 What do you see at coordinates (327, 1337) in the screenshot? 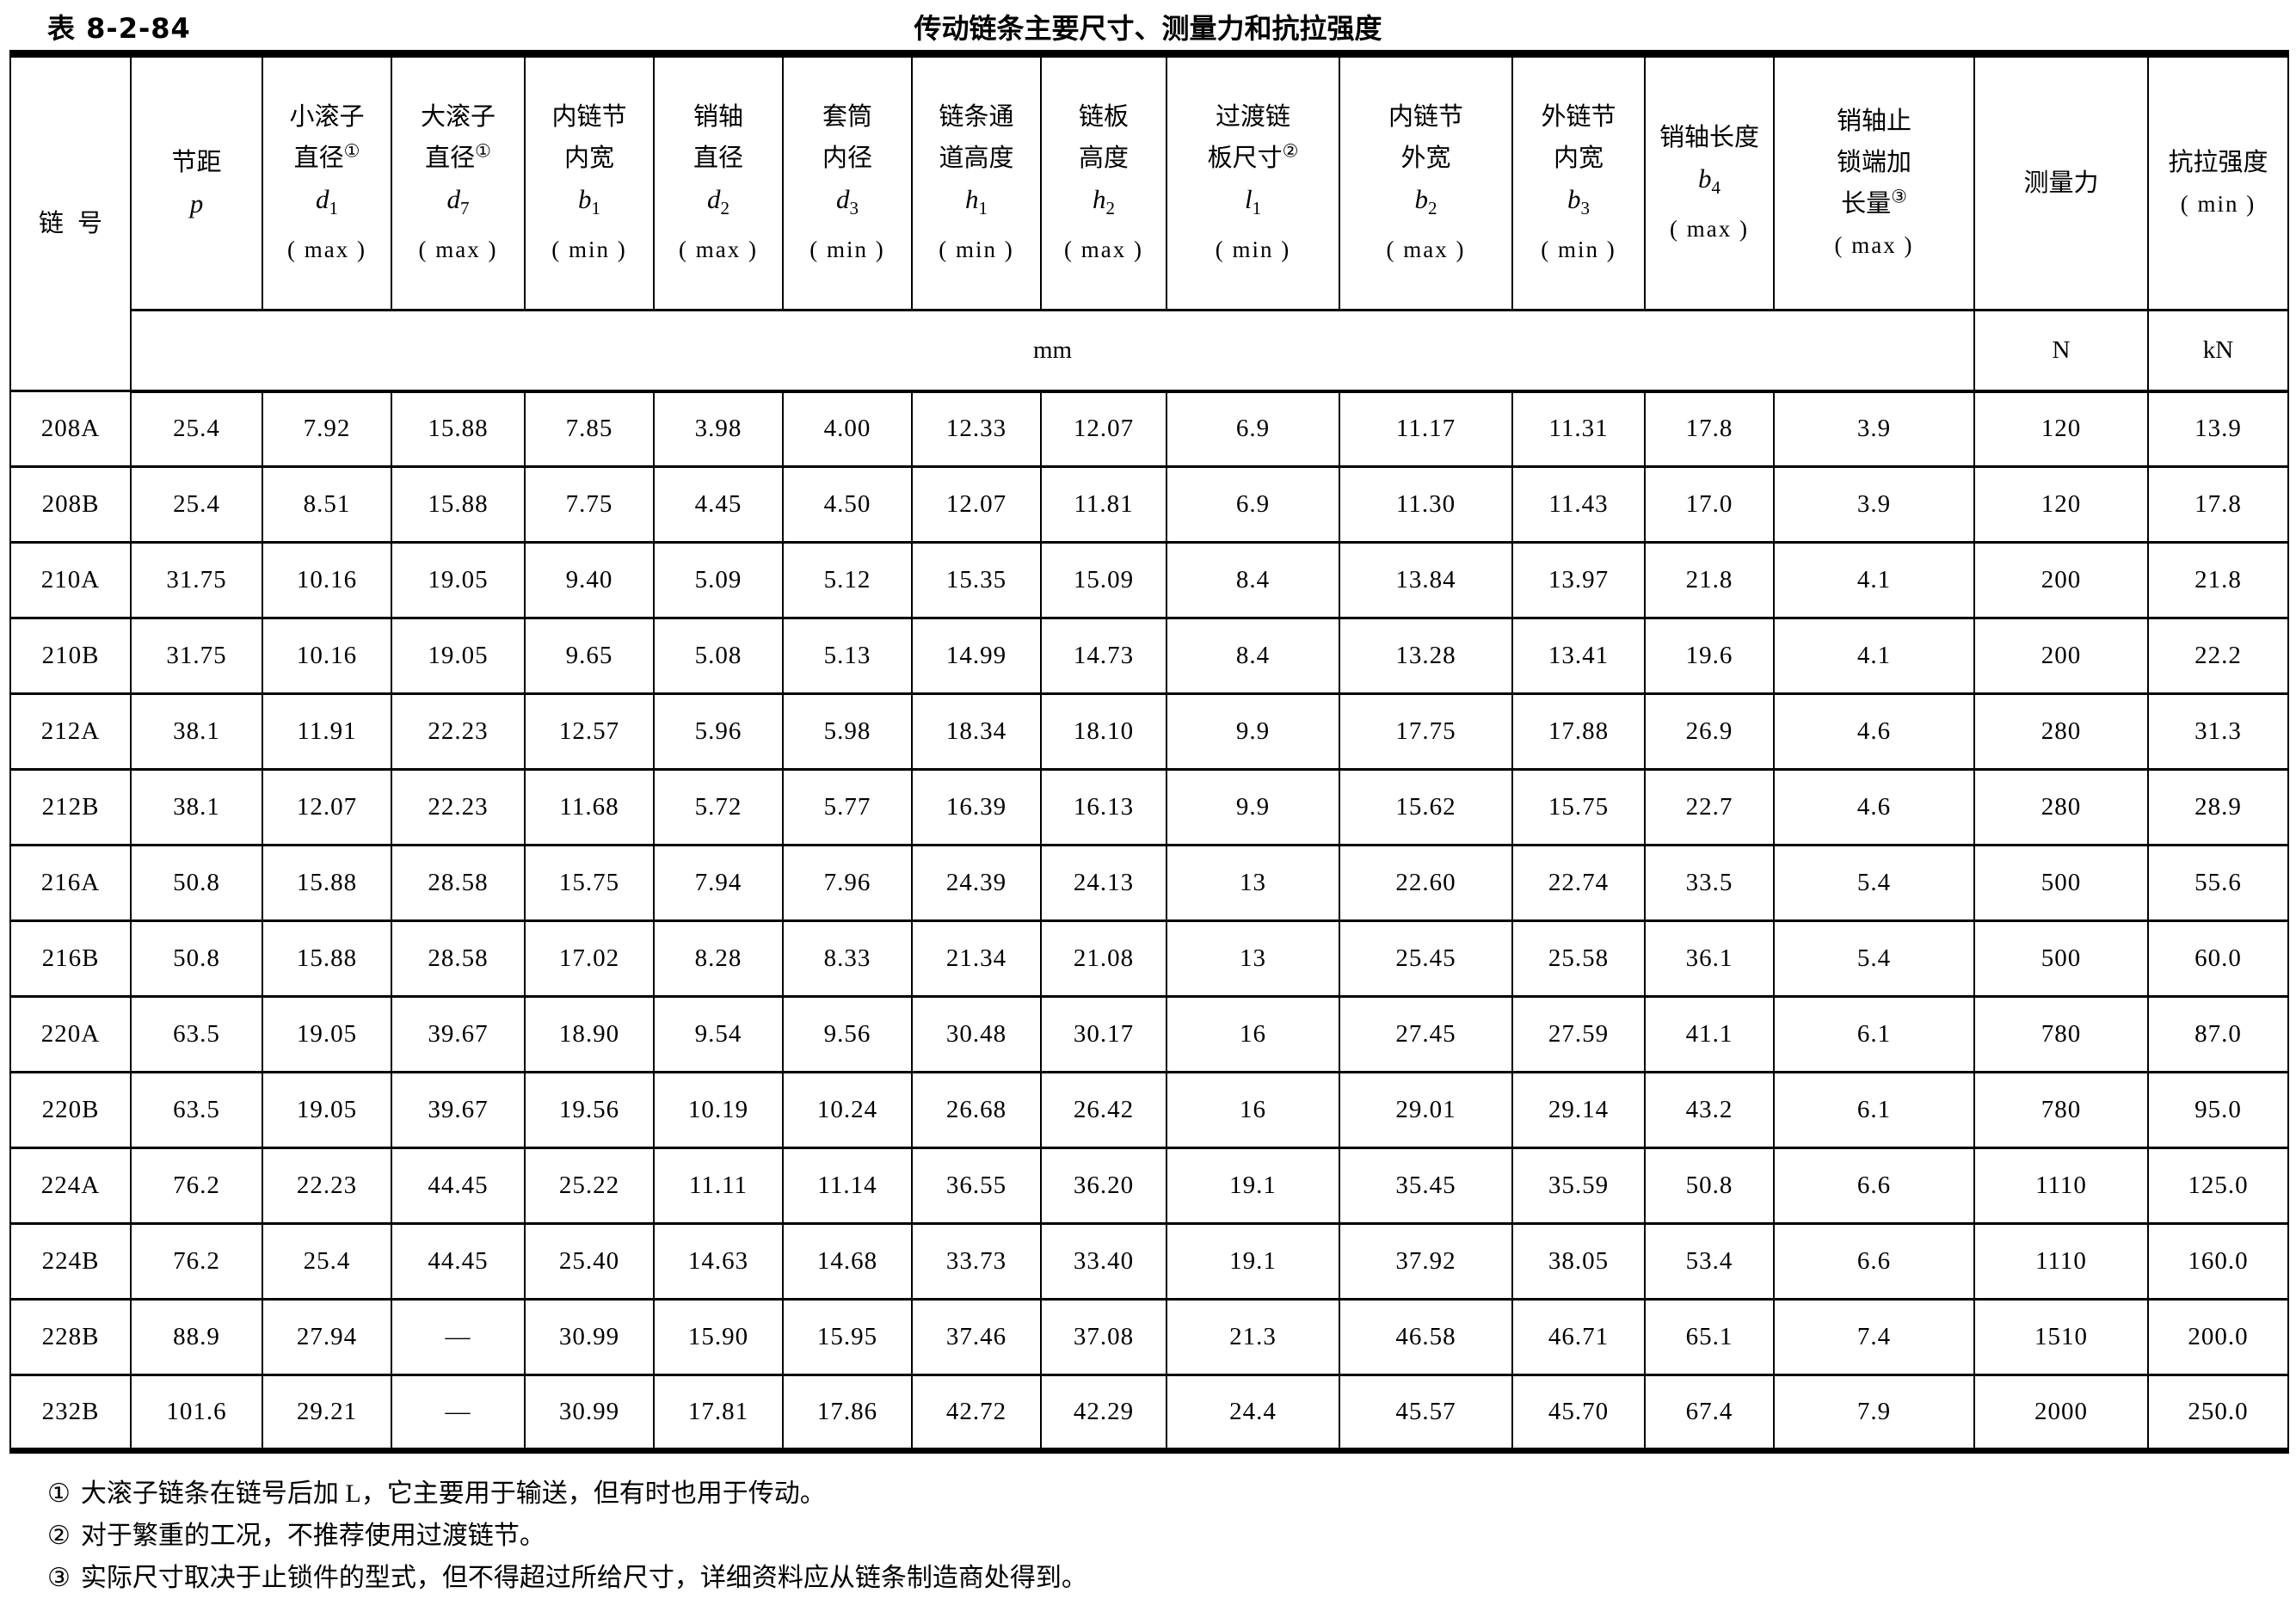
I see `value-cell: 27.94` at bounding box center [327, 1337].